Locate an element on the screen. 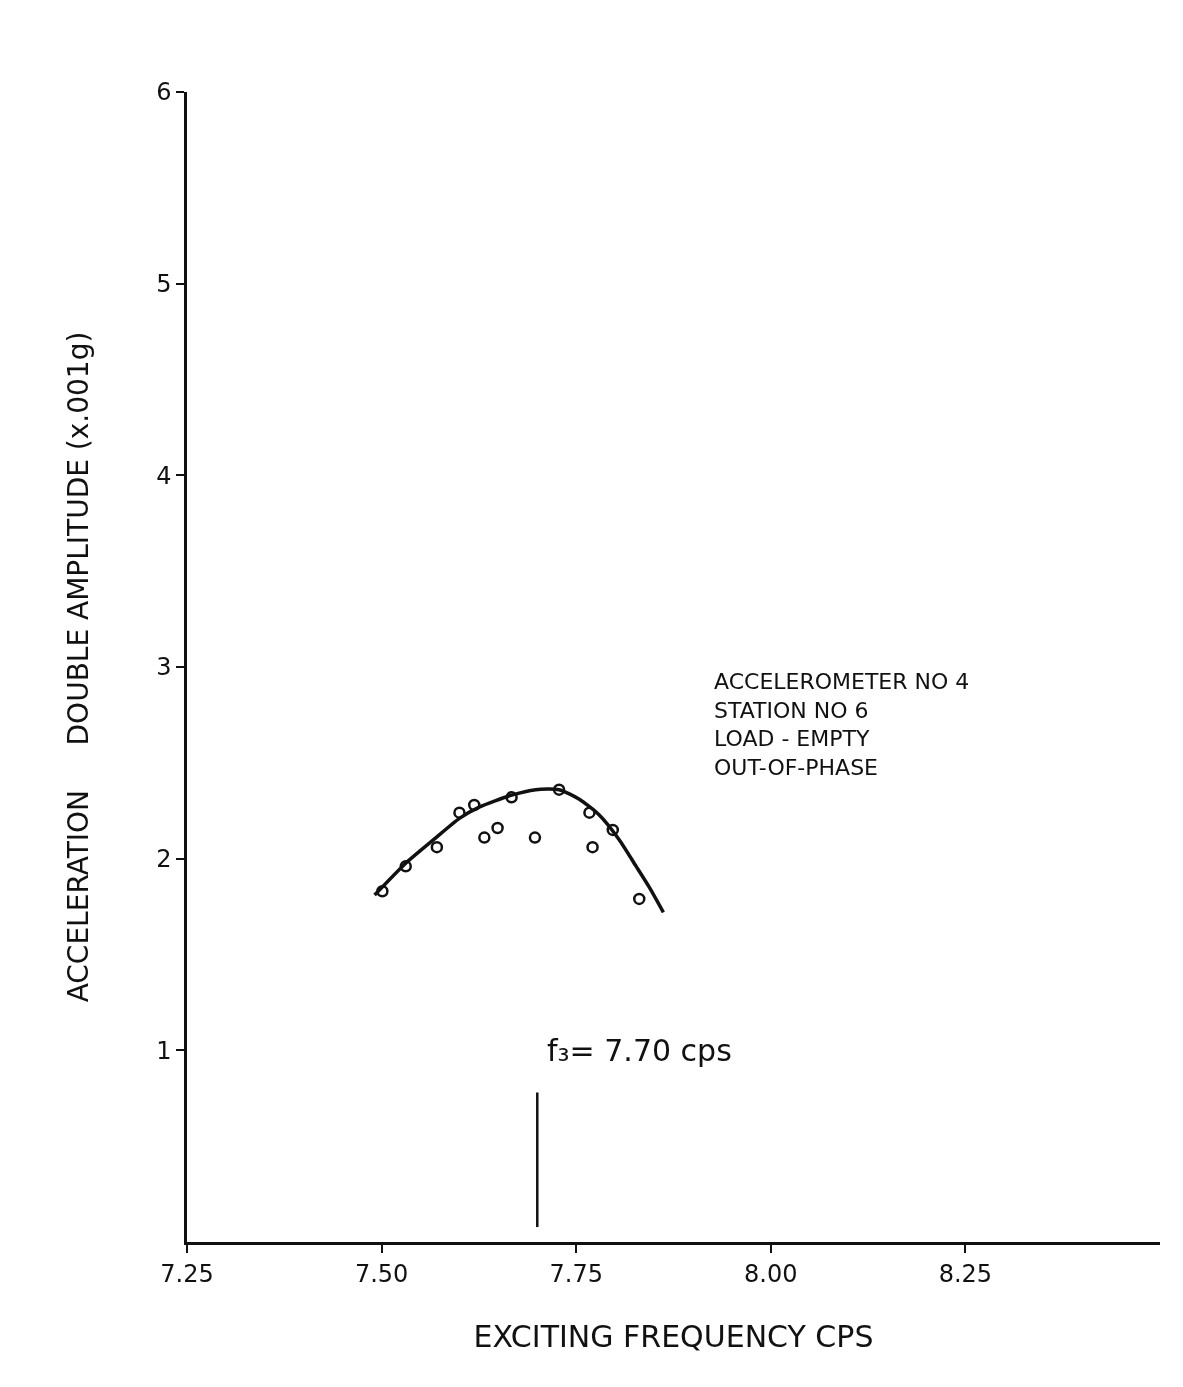 Image resolution: width=1183 pixels, height=1387 pixels. x-tick-label: 8.00 is located at coordinates (771, 1273).